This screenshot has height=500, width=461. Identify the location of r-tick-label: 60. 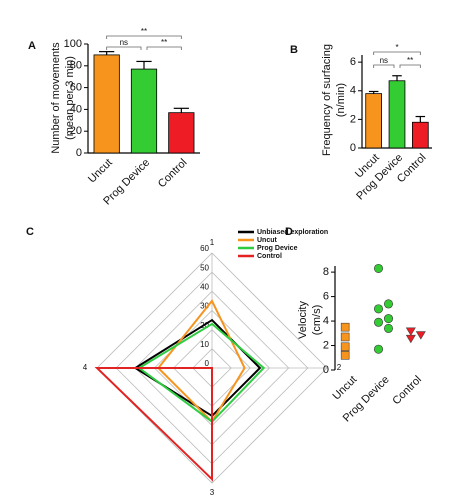
(204, 248).